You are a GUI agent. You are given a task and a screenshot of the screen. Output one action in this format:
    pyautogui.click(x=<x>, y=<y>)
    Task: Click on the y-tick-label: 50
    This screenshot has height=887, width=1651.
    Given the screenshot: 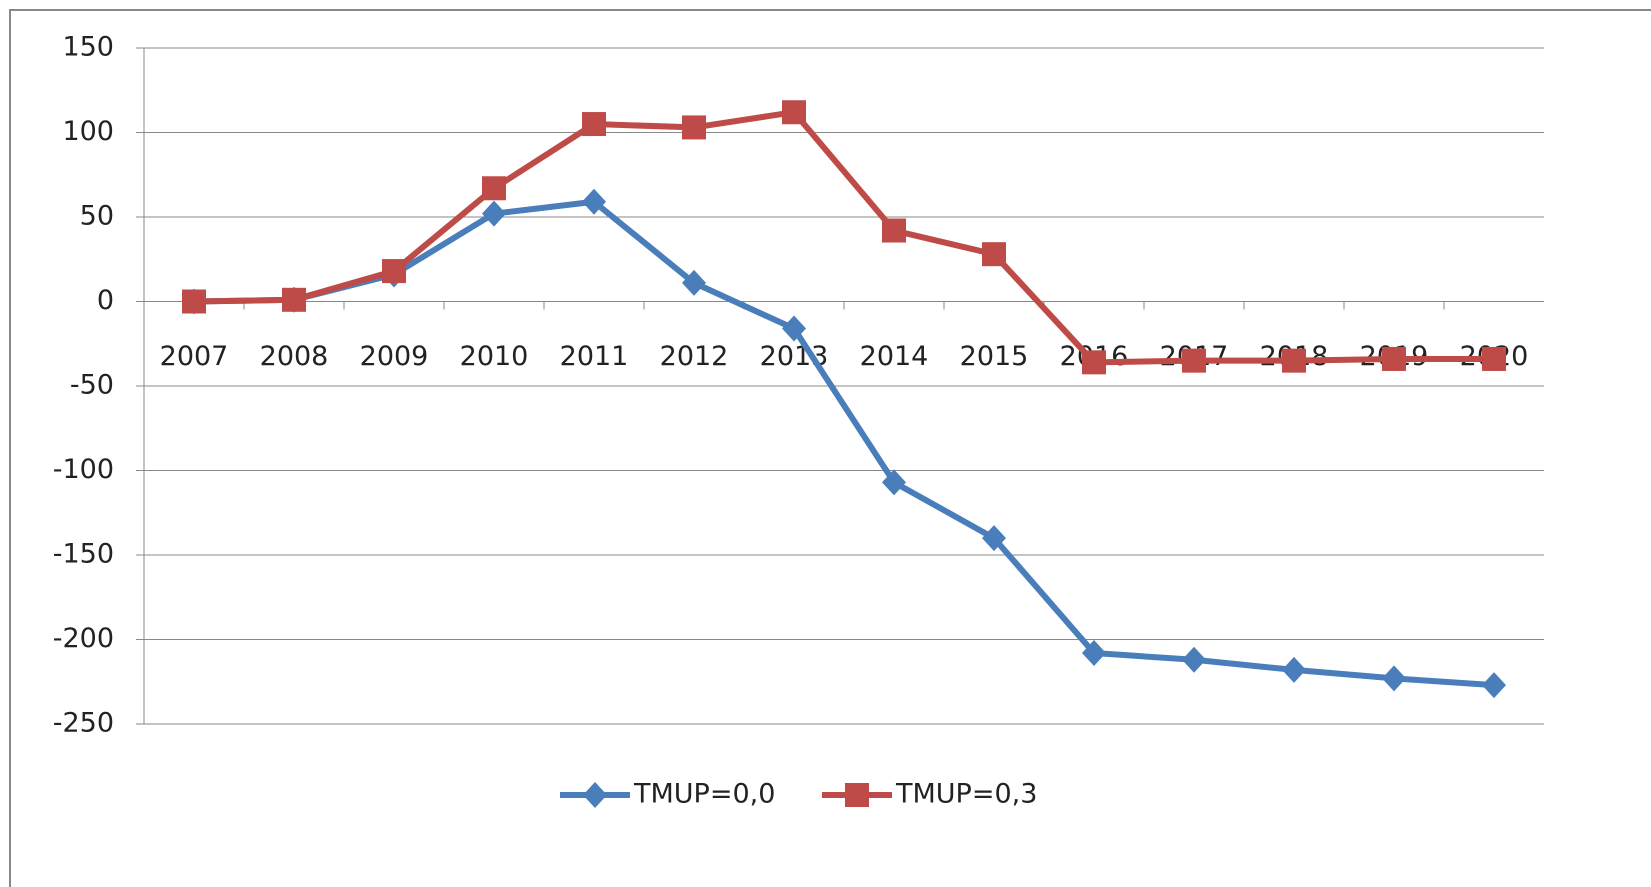 What is the action you would take?
    pyautogui.click(x=97, y=216)
    